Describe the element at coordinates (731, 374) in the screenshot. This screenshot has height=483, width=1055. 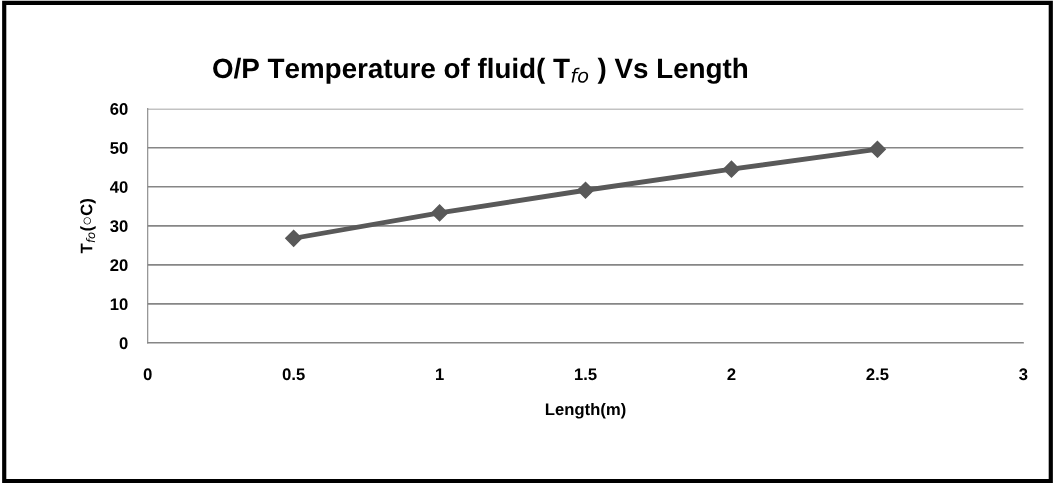
I see `x-tick-label: 2` at that location.